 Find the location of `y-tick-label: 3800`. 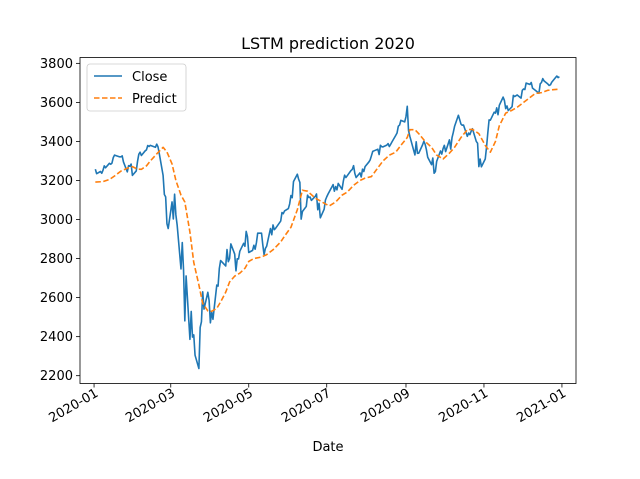

y-tick-label: 3800 is located at coordinates (56, 64).